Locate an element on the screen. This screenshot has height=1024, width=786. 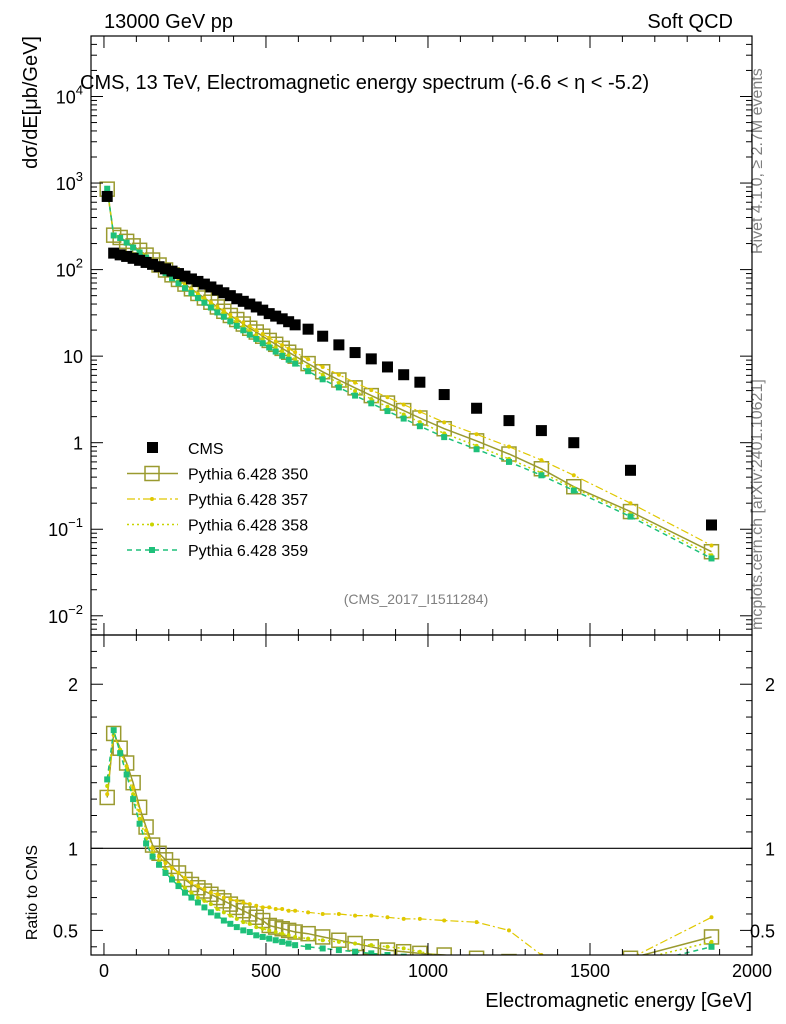
legend-symbol is located at coordinates (152, 473).